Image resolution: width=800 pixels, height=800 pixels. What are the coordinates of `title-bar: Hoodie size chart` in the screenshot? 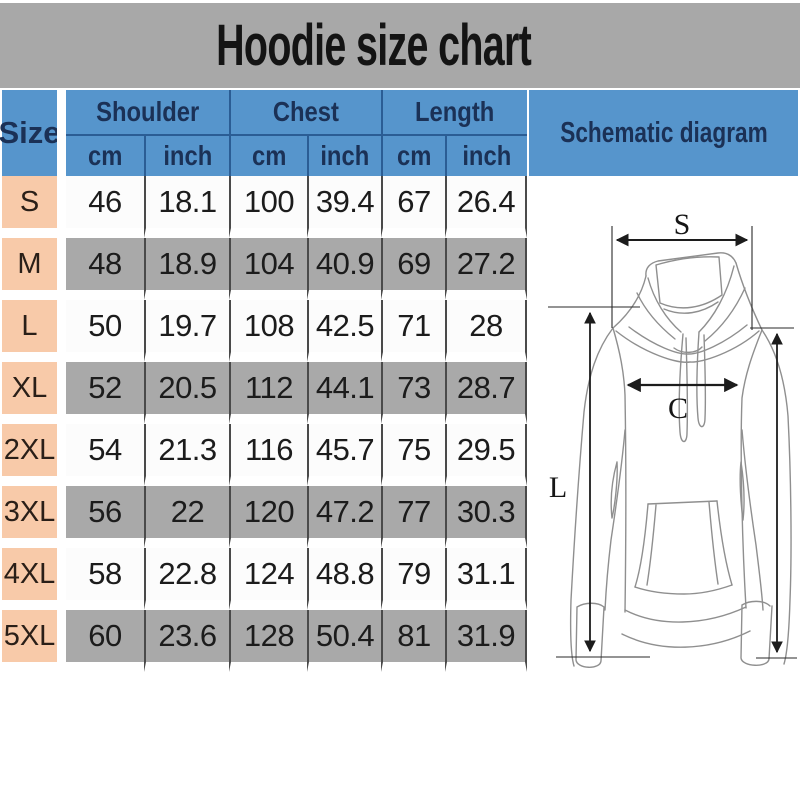 It's located at (400, 45).